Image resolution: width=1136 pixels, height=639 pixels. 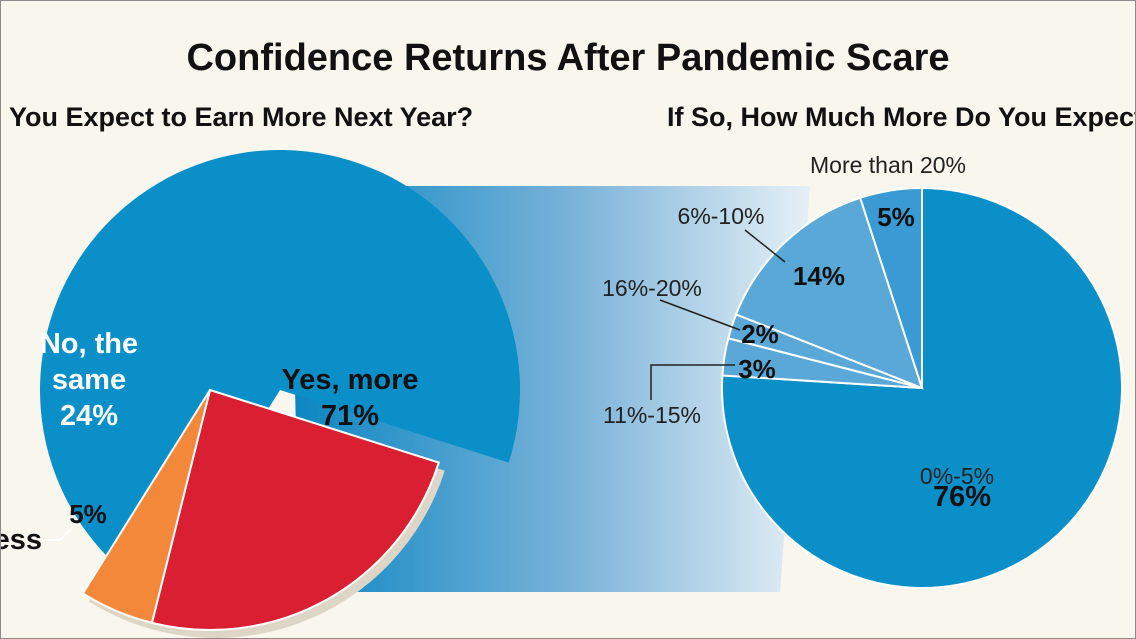 I want to click on slice-label-16-20-name: 16%-20%, so click(x=652, y=288).